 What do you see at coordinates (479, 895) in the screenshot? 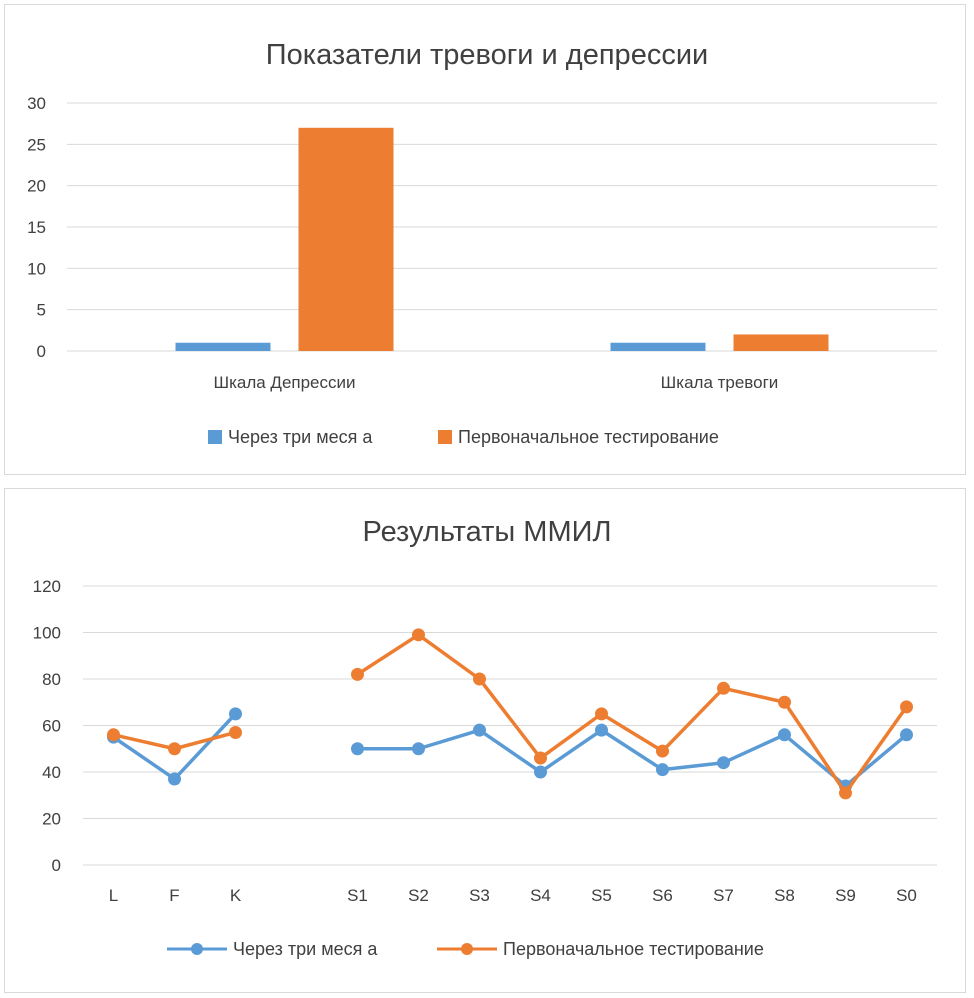
I see `x-tick-label: S3` at bounding box center [479, 895].